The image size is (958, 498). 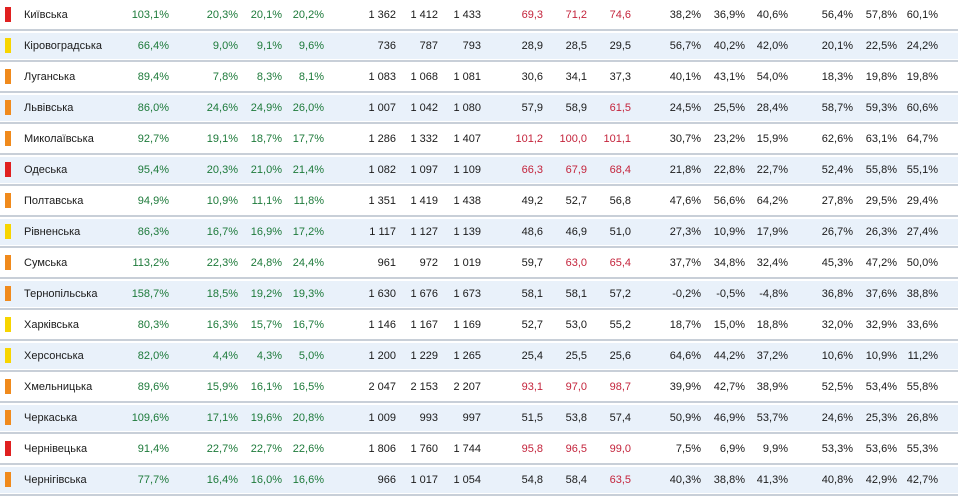 What do you see at coordinates (308, 387) in the screenshot?
I see `table-cell: 16,5%` at bounding box center [308, 387].